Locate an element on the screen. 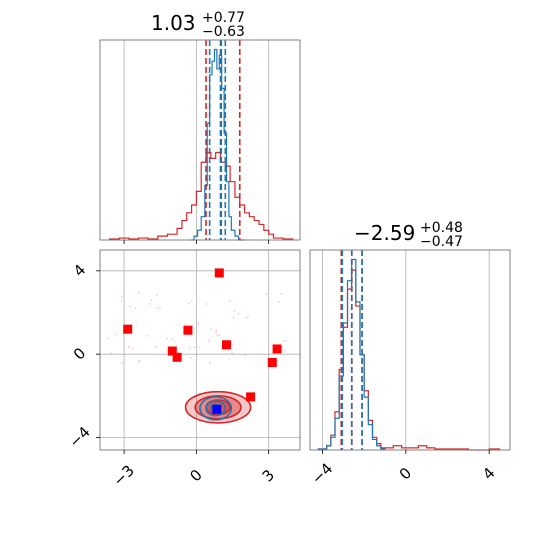  y-tick-label: 0 is located at coordinates (79, 353).